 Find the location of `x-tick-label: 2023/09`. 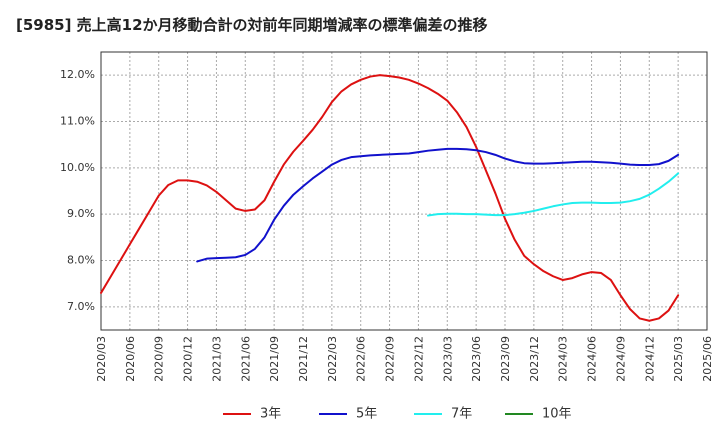

x-tick-label: 2023/09 is located at coordinates (505, 359).